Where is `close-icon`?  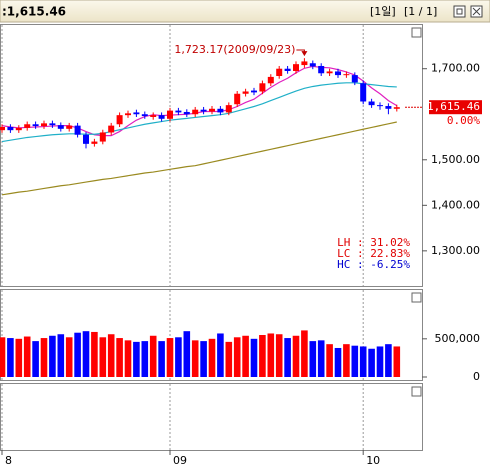 close-icon is located at coordinates (476, 11).